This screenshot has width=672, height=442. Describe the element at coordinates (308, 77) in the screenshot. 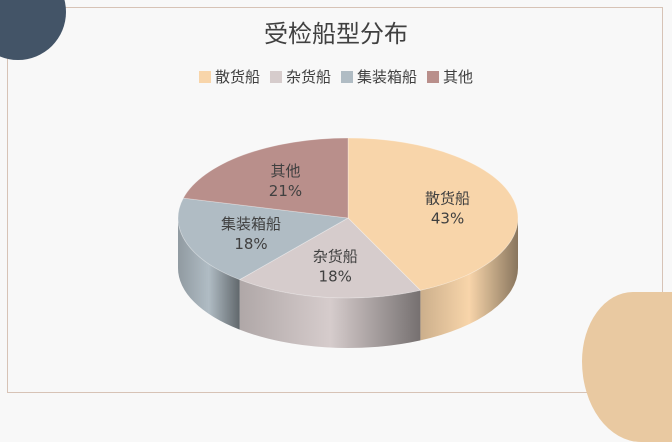

I see `legend-label-1: 杂货船` at that location.